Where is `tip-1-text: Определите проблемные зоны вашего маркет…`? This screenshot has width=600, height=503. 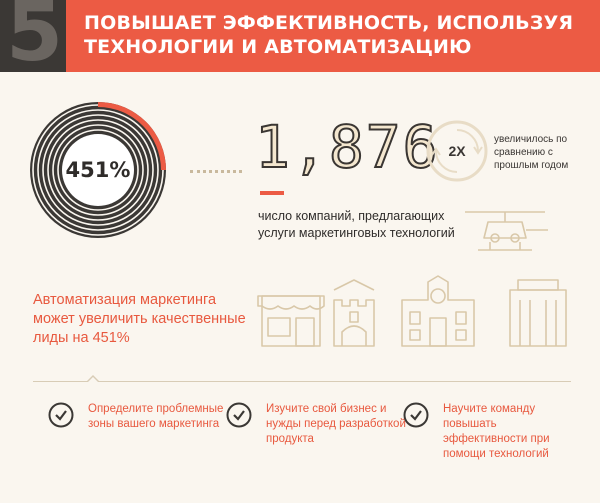 tip-1-text: Определите проблемные зоны вашего маркет… is located at coordinates (156, 416).